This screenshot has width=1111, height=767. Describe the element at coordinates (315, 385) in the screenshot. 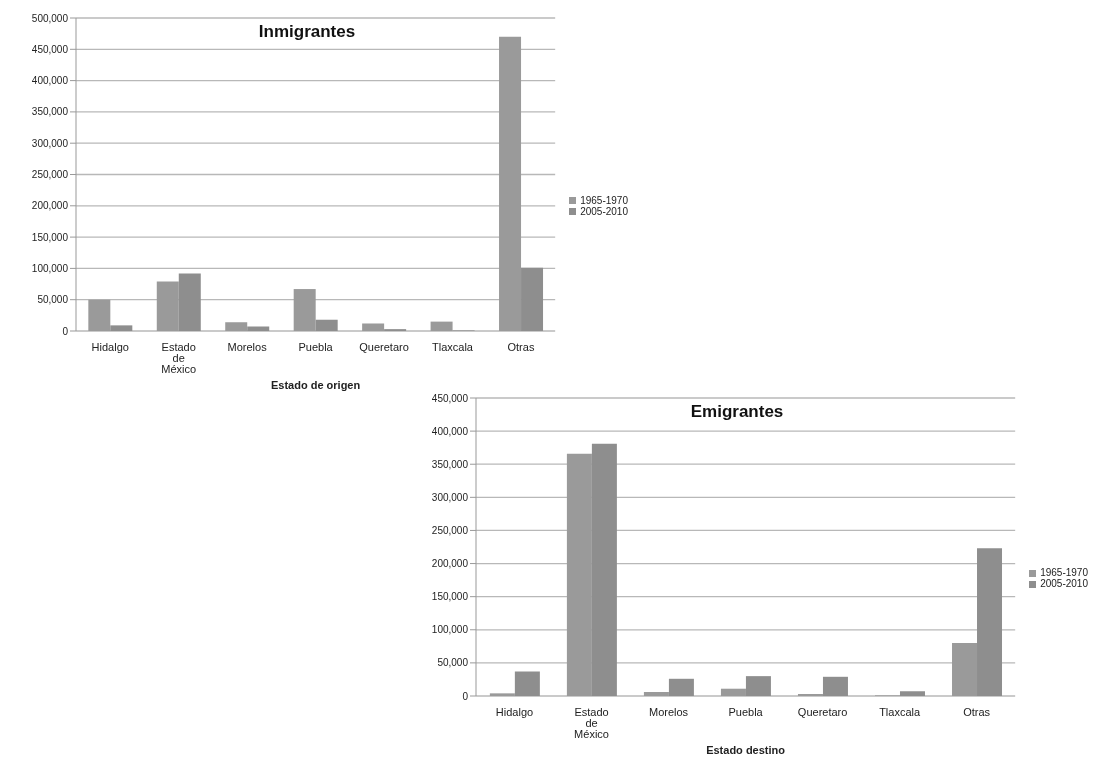

I see `x-axis-title: Estado de origen` at that location.